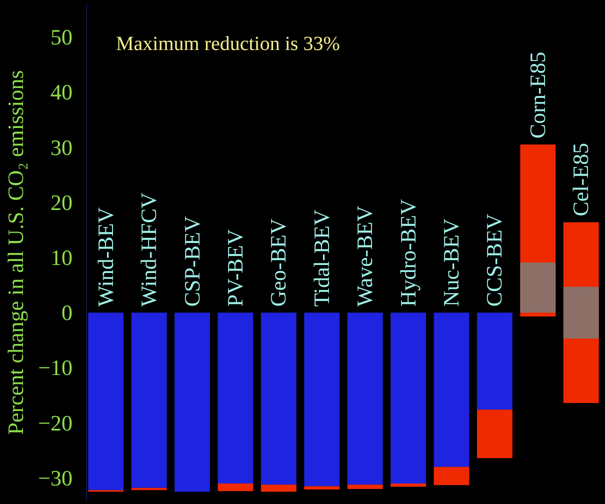  Describe the element at coordinates (494, 260) in the screenshot. I see `x-tick-label: CCS-BEV` at that location.